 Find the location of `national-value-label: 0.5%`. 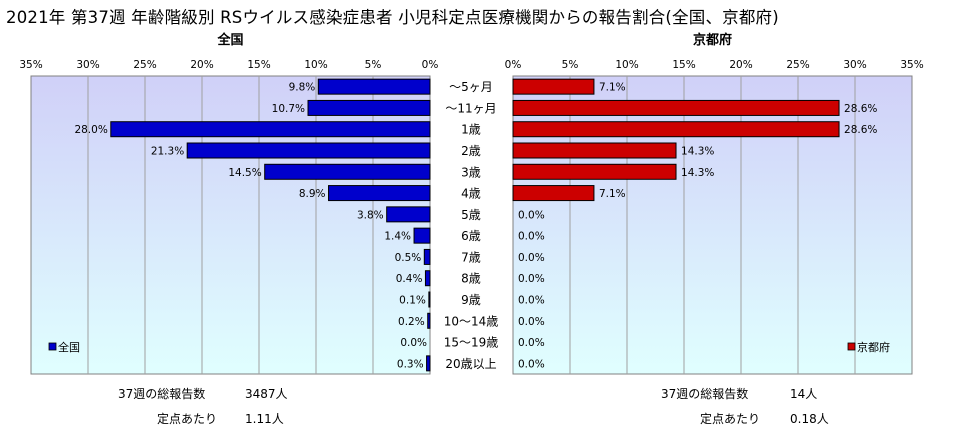

national-value-label: 0.5% is located at coordinates (408, 258).